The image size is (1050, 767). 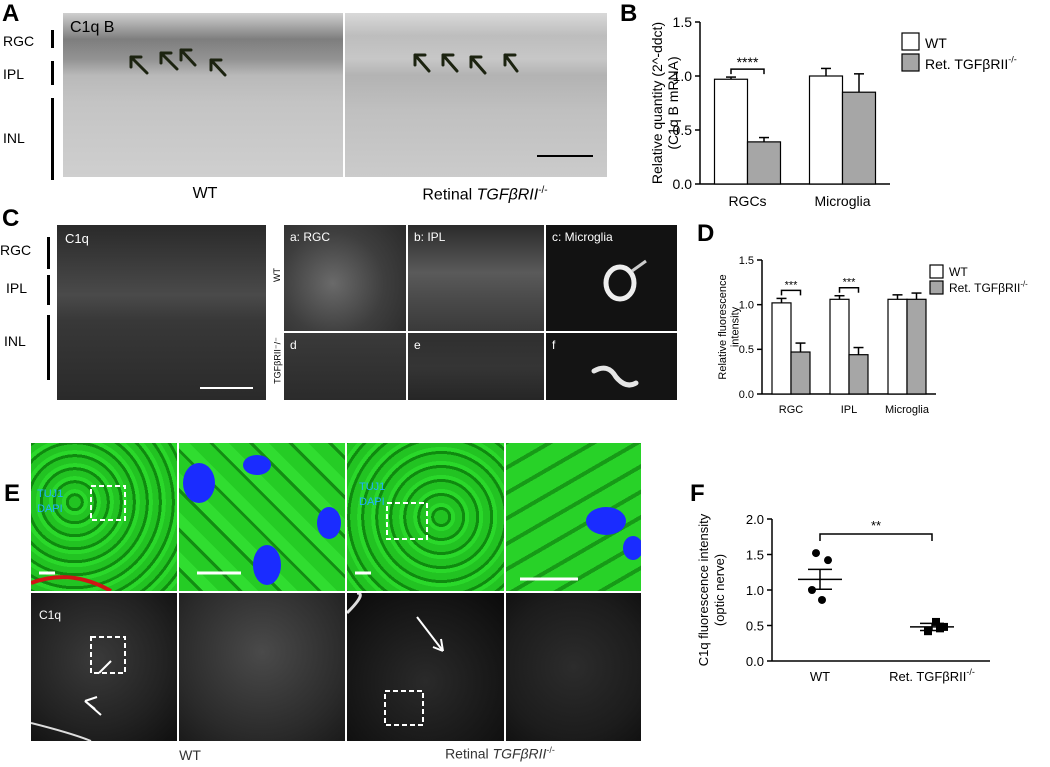 What do you see at coordinates (573, 667) in the screenshot?
I see `micrograph-e-ko-c1q-zoom` at bounding box center [573, 667].